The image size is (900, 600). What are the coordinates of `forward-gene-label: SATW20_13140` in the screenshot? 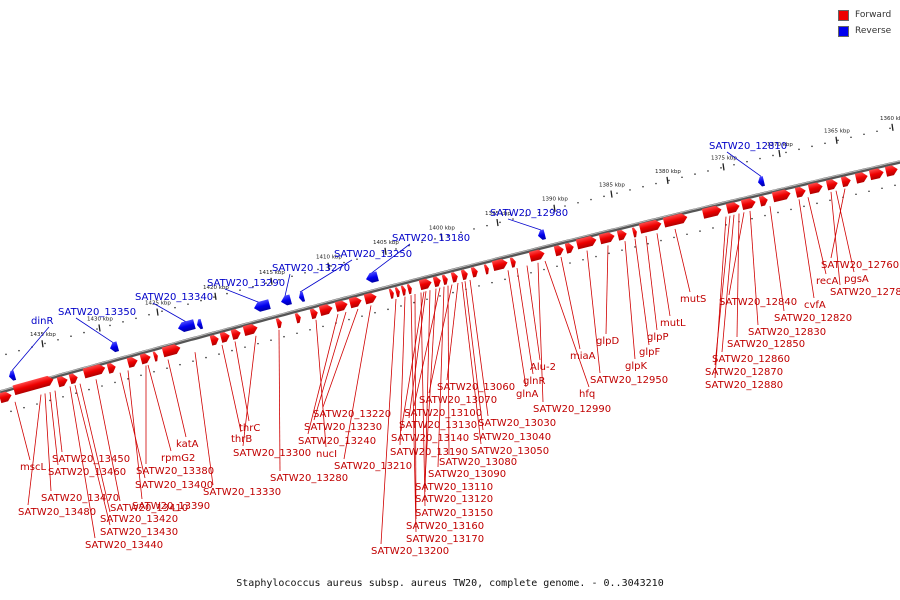 It's located at (430, 438).